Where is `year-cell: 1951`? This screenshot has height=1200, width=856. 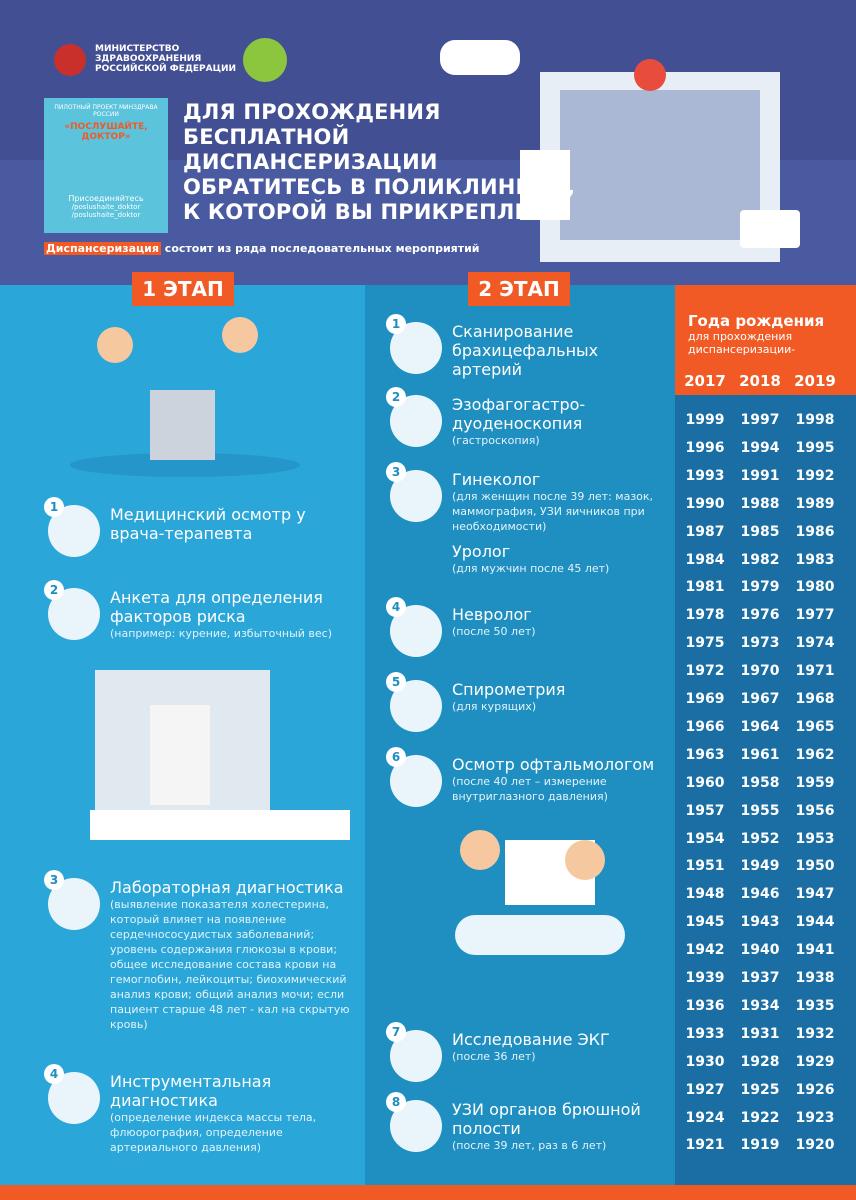
year-cell: 1951 is located at coordinates (705, 866).